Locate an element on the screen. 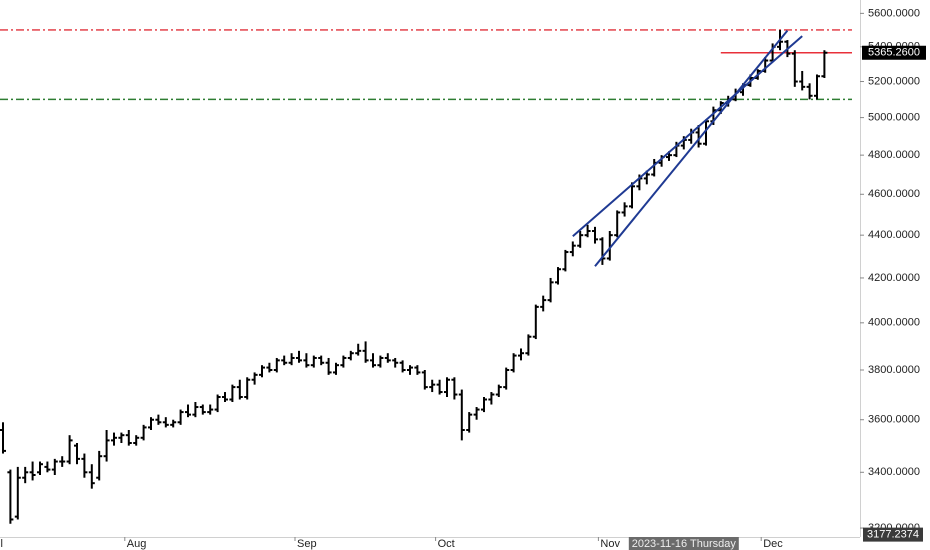 The image size is (930, 550). y-tick-label: 5600.0000 is located at coordinates (894, 13).